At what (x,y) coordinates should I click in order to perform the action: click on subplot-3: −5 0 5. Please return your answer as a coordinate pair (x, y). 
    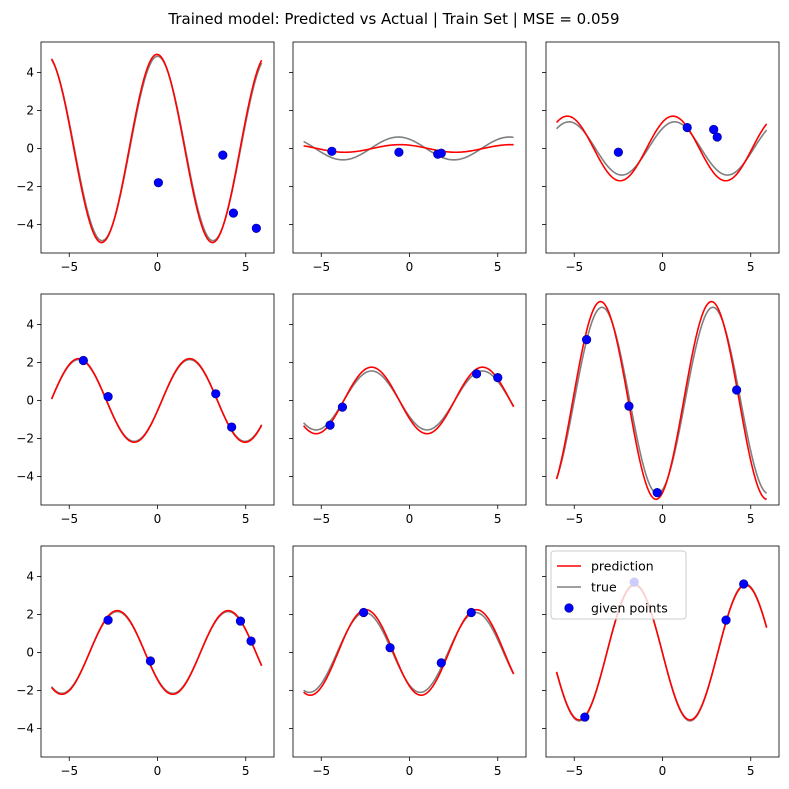
    Looking at the image, I should click on (661, 157).